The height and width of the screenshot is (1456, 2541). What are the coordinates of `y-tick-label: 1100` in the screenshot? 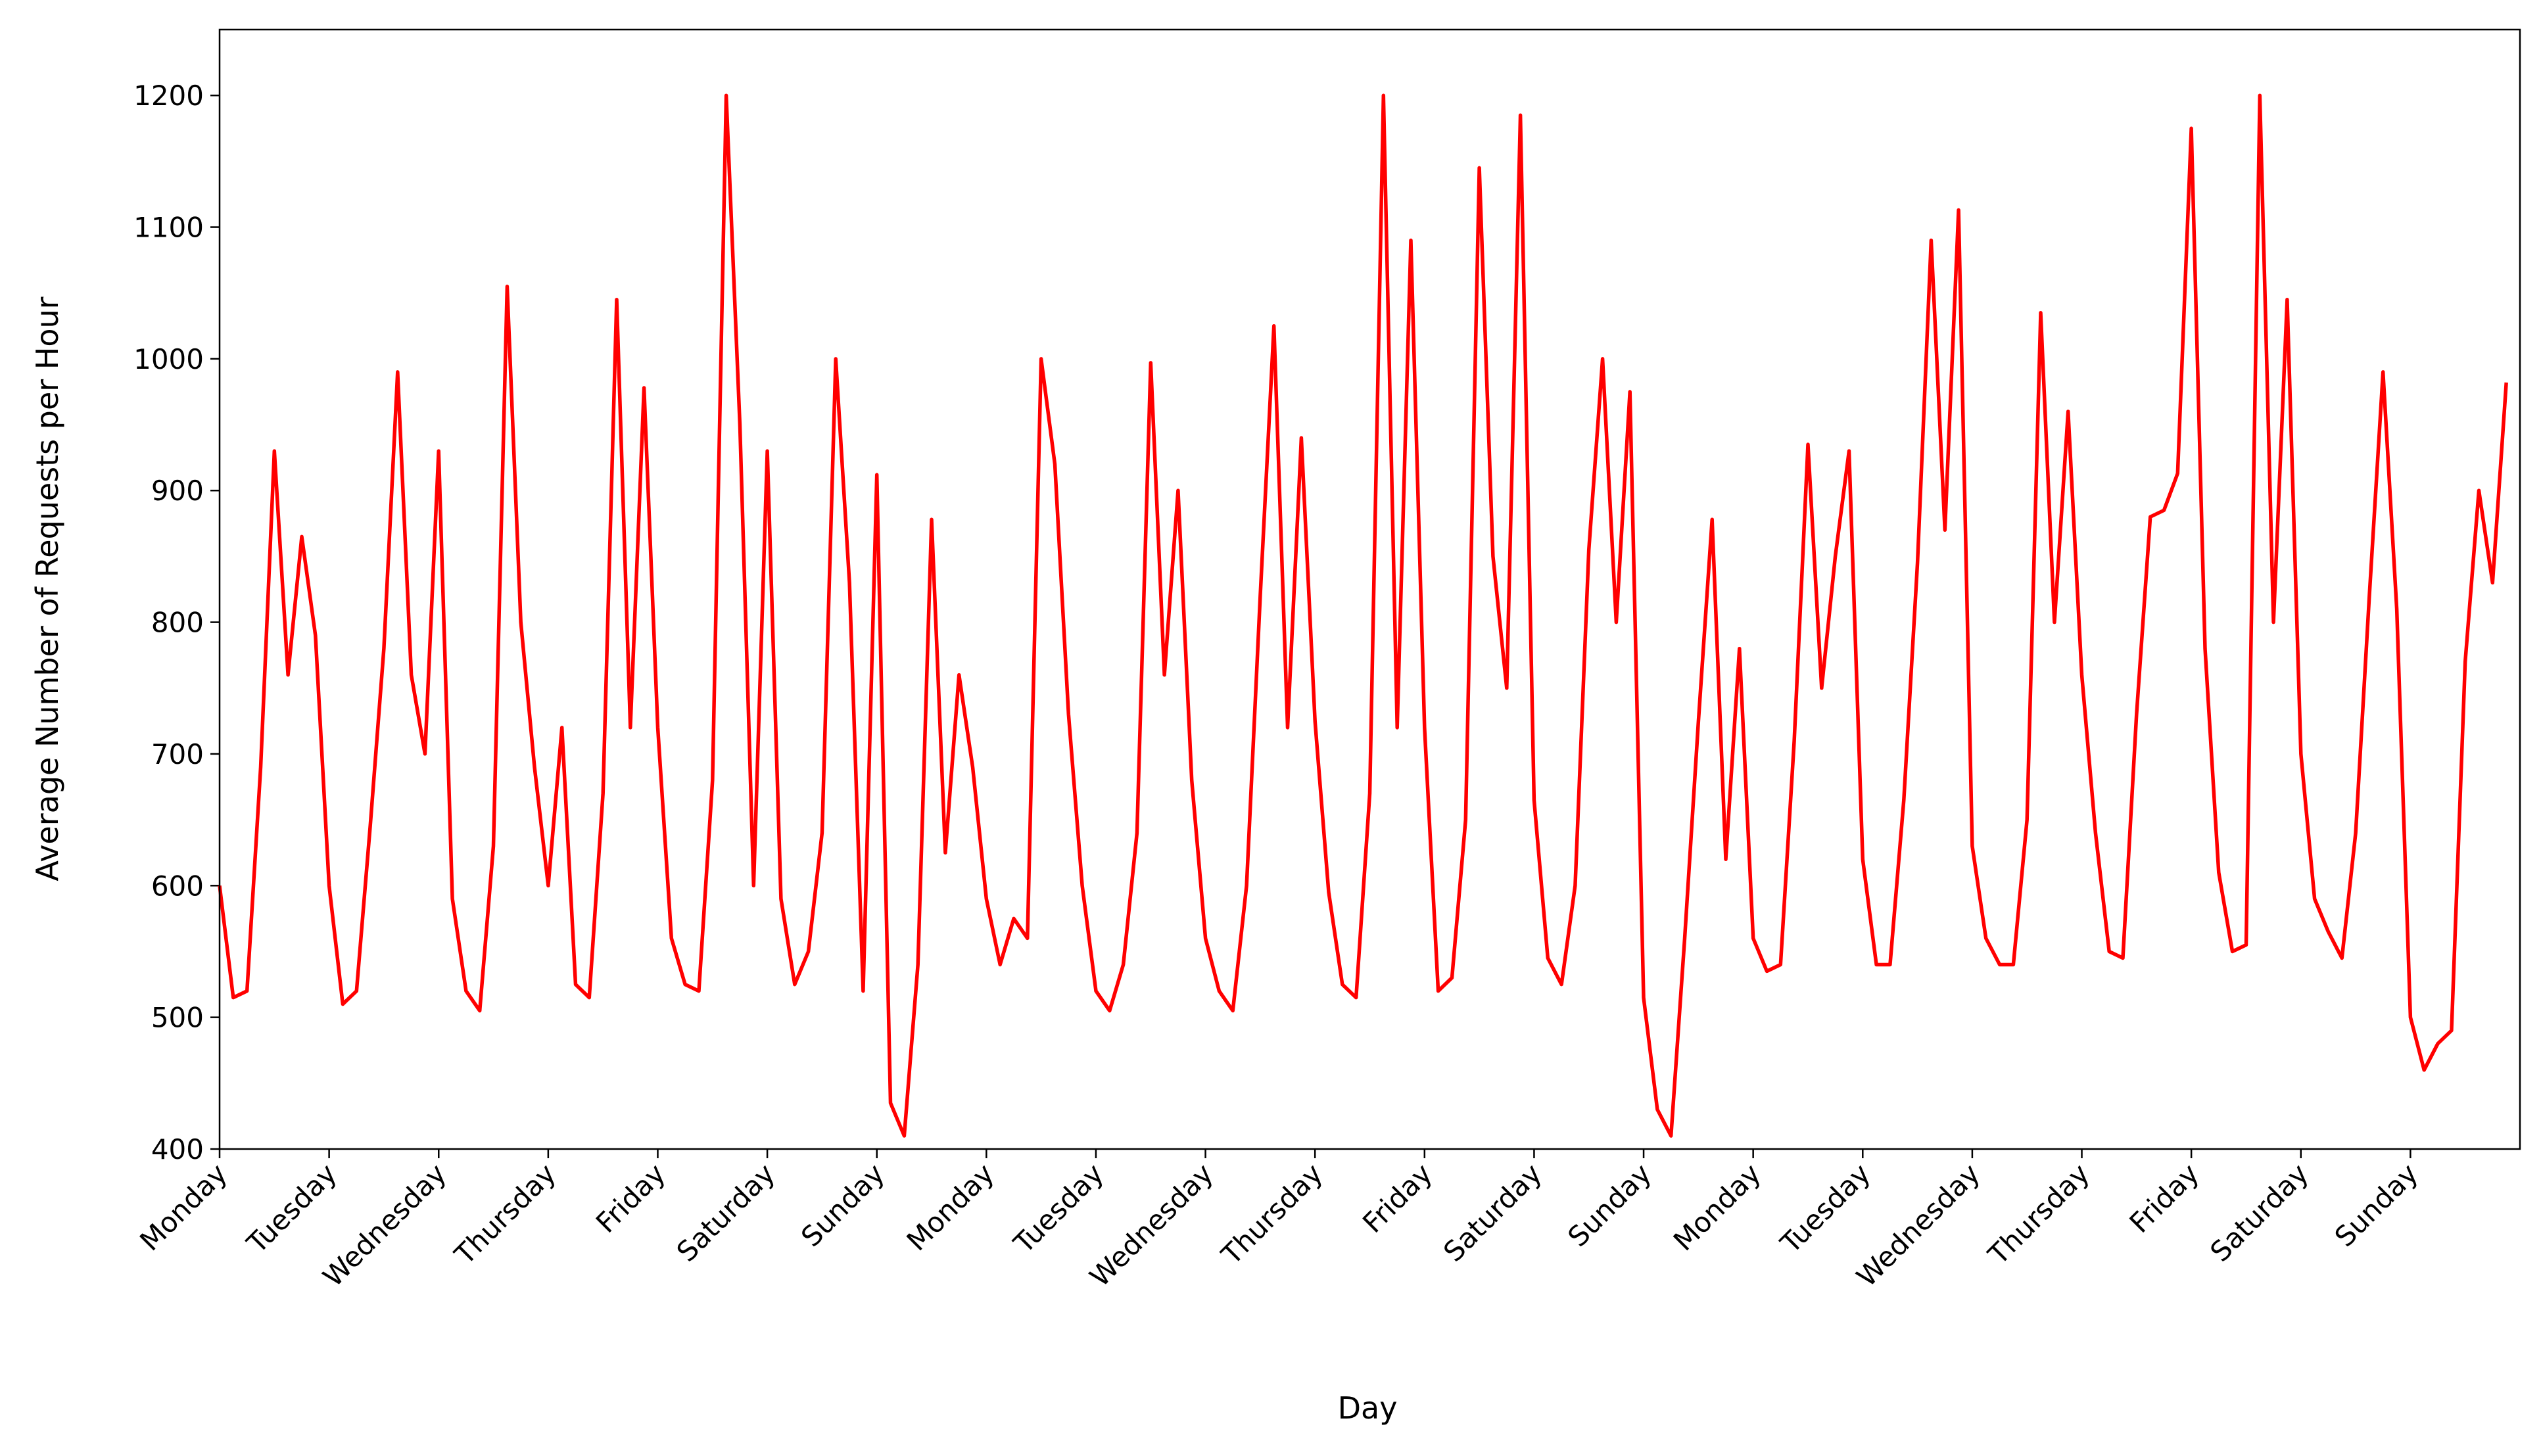 It's located at (168, 228).